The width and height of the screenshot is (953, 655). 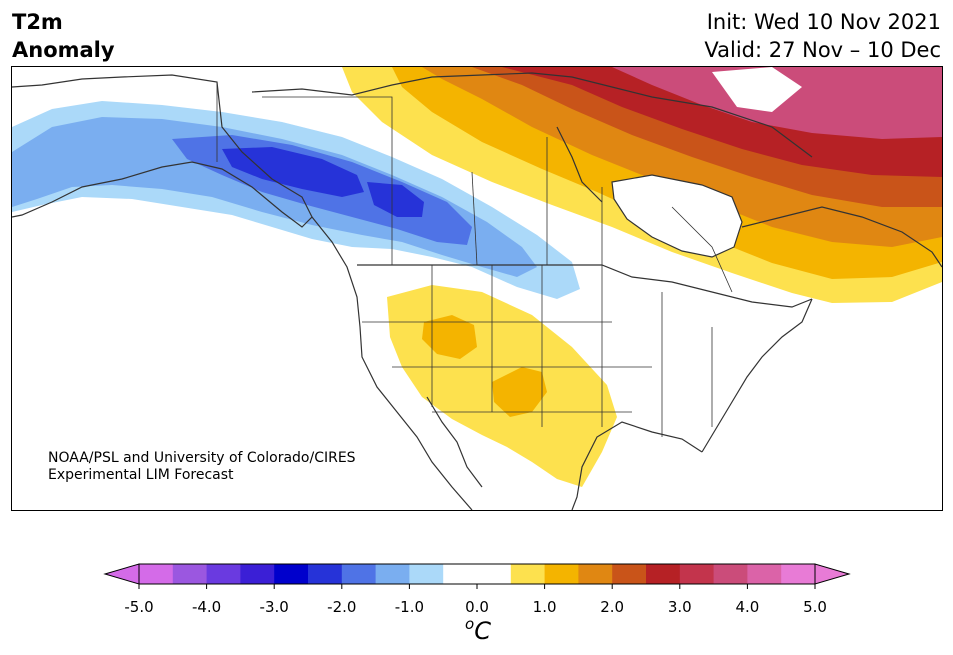 I want to click on colorbar-tick-label: -5.0, so click(x=139, y=607).